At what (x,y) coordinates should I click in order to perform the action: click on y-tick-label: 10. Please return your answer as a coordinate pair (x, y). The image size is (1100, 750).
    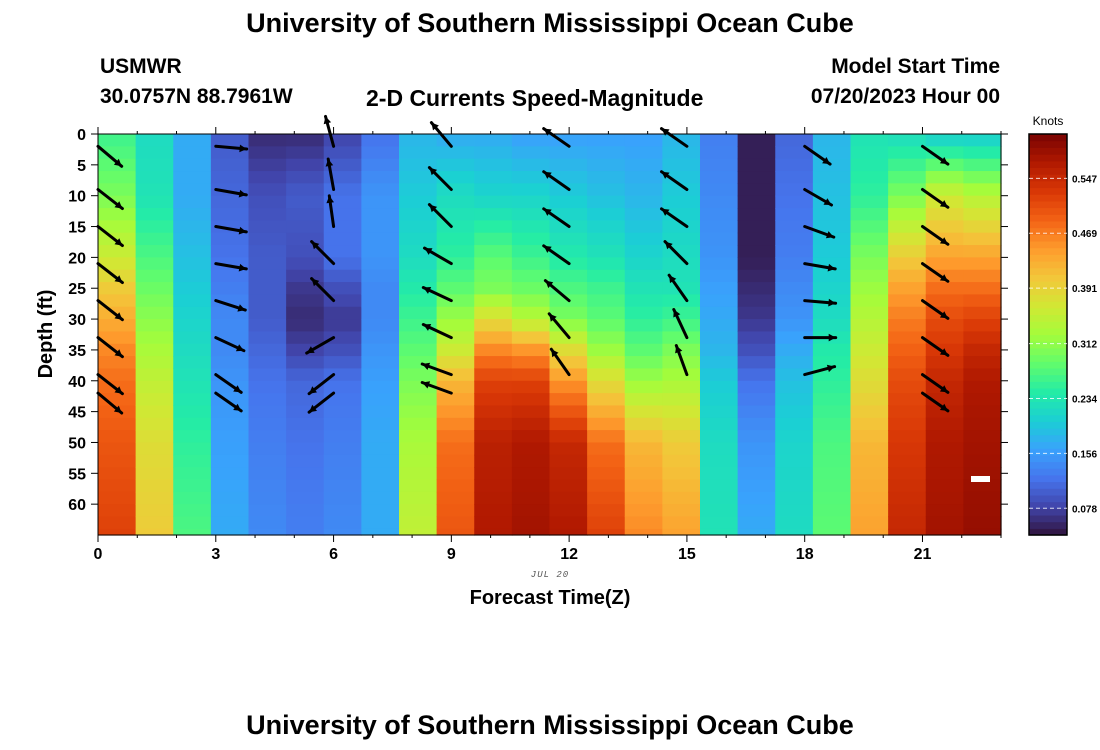
    Looking at the image, I should click on (77, 197).